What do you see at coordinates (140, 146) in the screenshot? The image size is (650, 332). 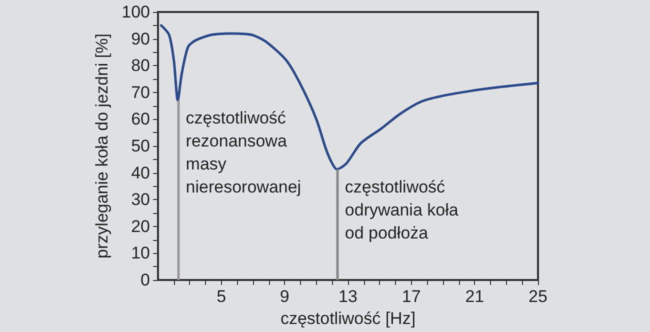 I see `y-tick-label: 50` at bounding box center [140, 146].